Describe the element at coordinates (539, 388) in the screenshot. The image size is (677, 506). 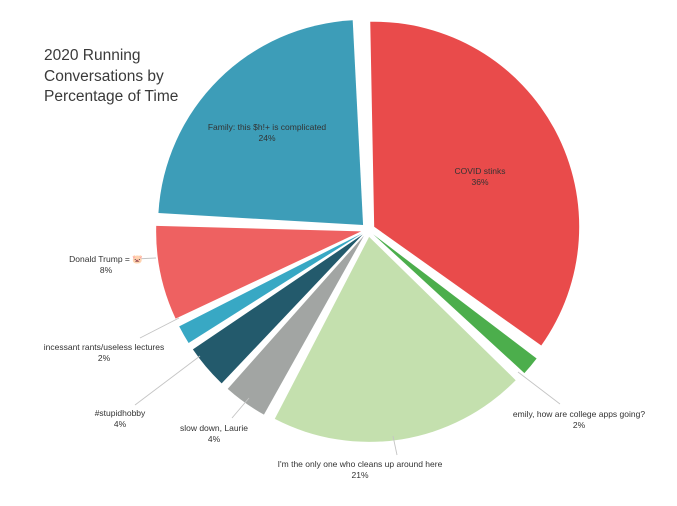
I see `slice-2-leader-line` at that location.